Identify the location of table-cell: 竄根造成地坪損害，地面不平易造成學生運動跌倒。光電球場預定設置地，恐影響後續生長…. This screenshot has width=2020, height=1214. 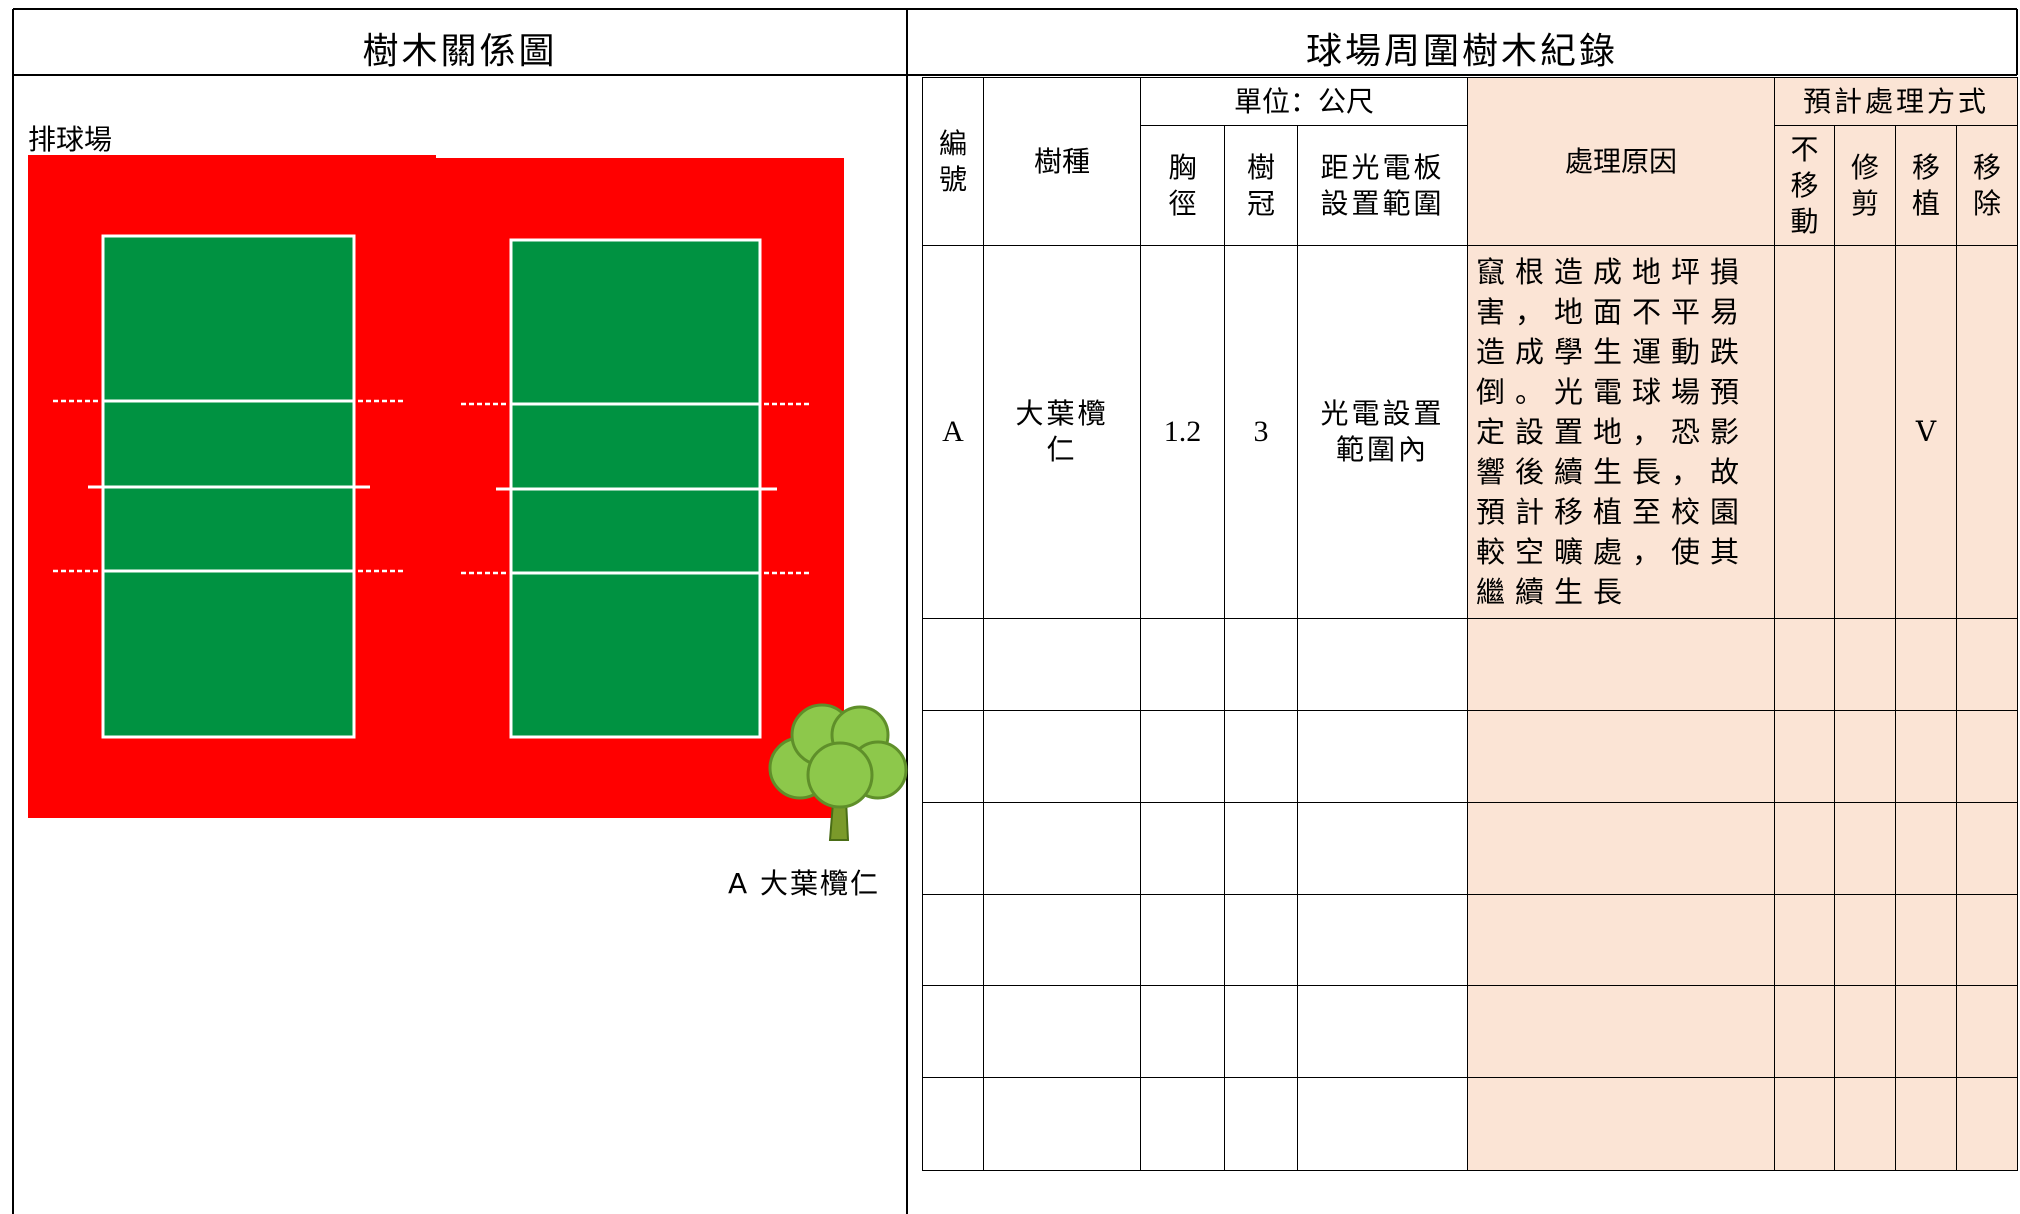
(1621, 432).